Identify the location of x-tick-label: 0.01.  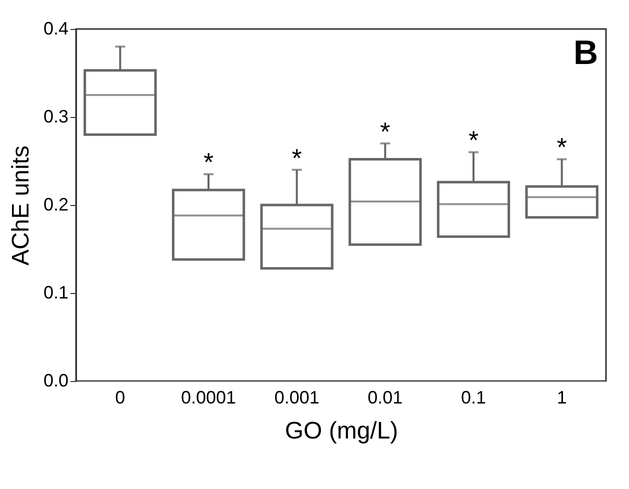
(385, 398).